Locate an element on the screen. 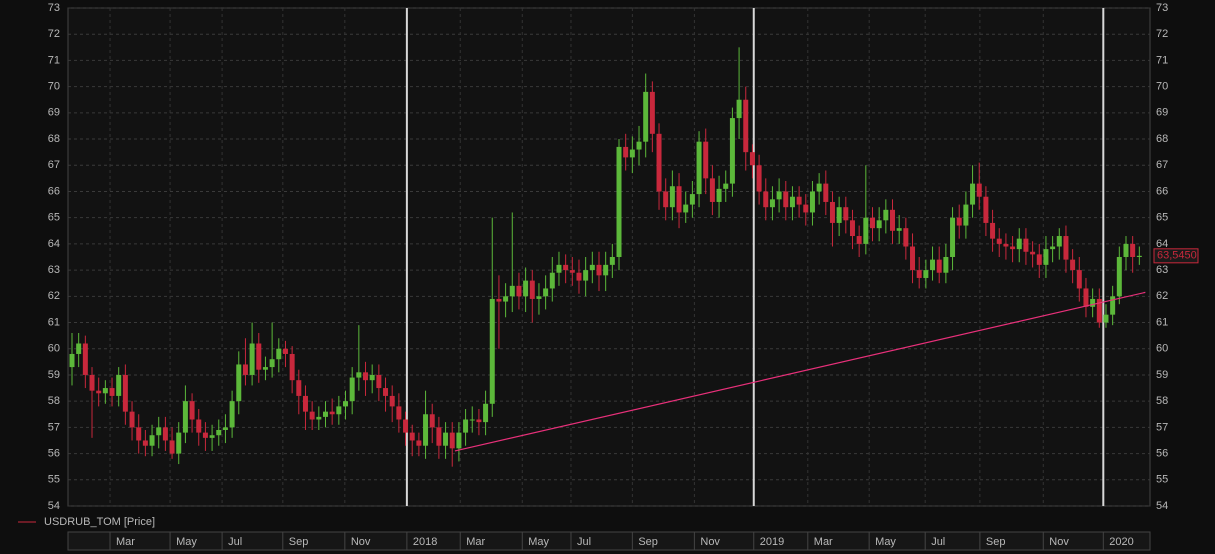  y-tick-label: 64 is located at coordinates (54, 244).